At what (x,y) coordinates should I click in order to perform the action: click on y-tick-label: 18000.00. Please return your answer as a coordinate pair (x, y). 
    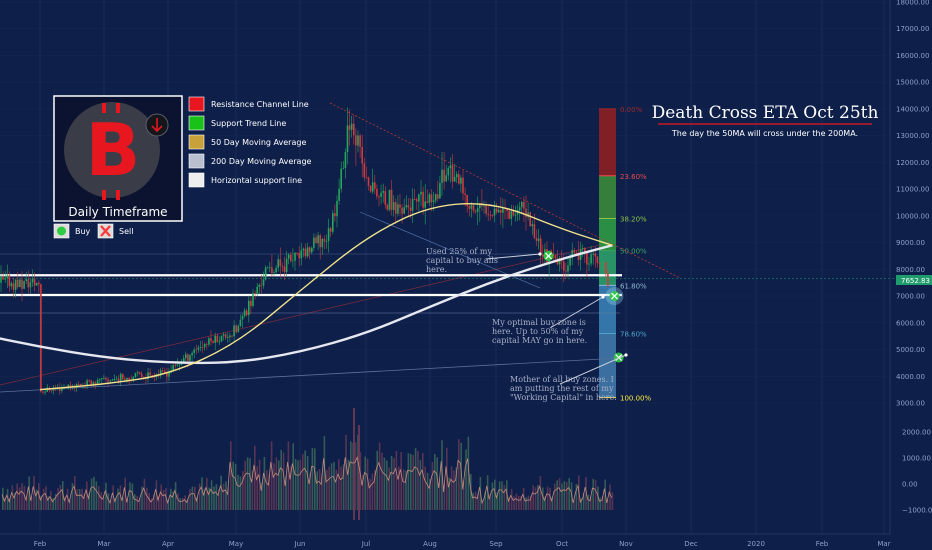
    Looking at the image, I should click on (912, 3).